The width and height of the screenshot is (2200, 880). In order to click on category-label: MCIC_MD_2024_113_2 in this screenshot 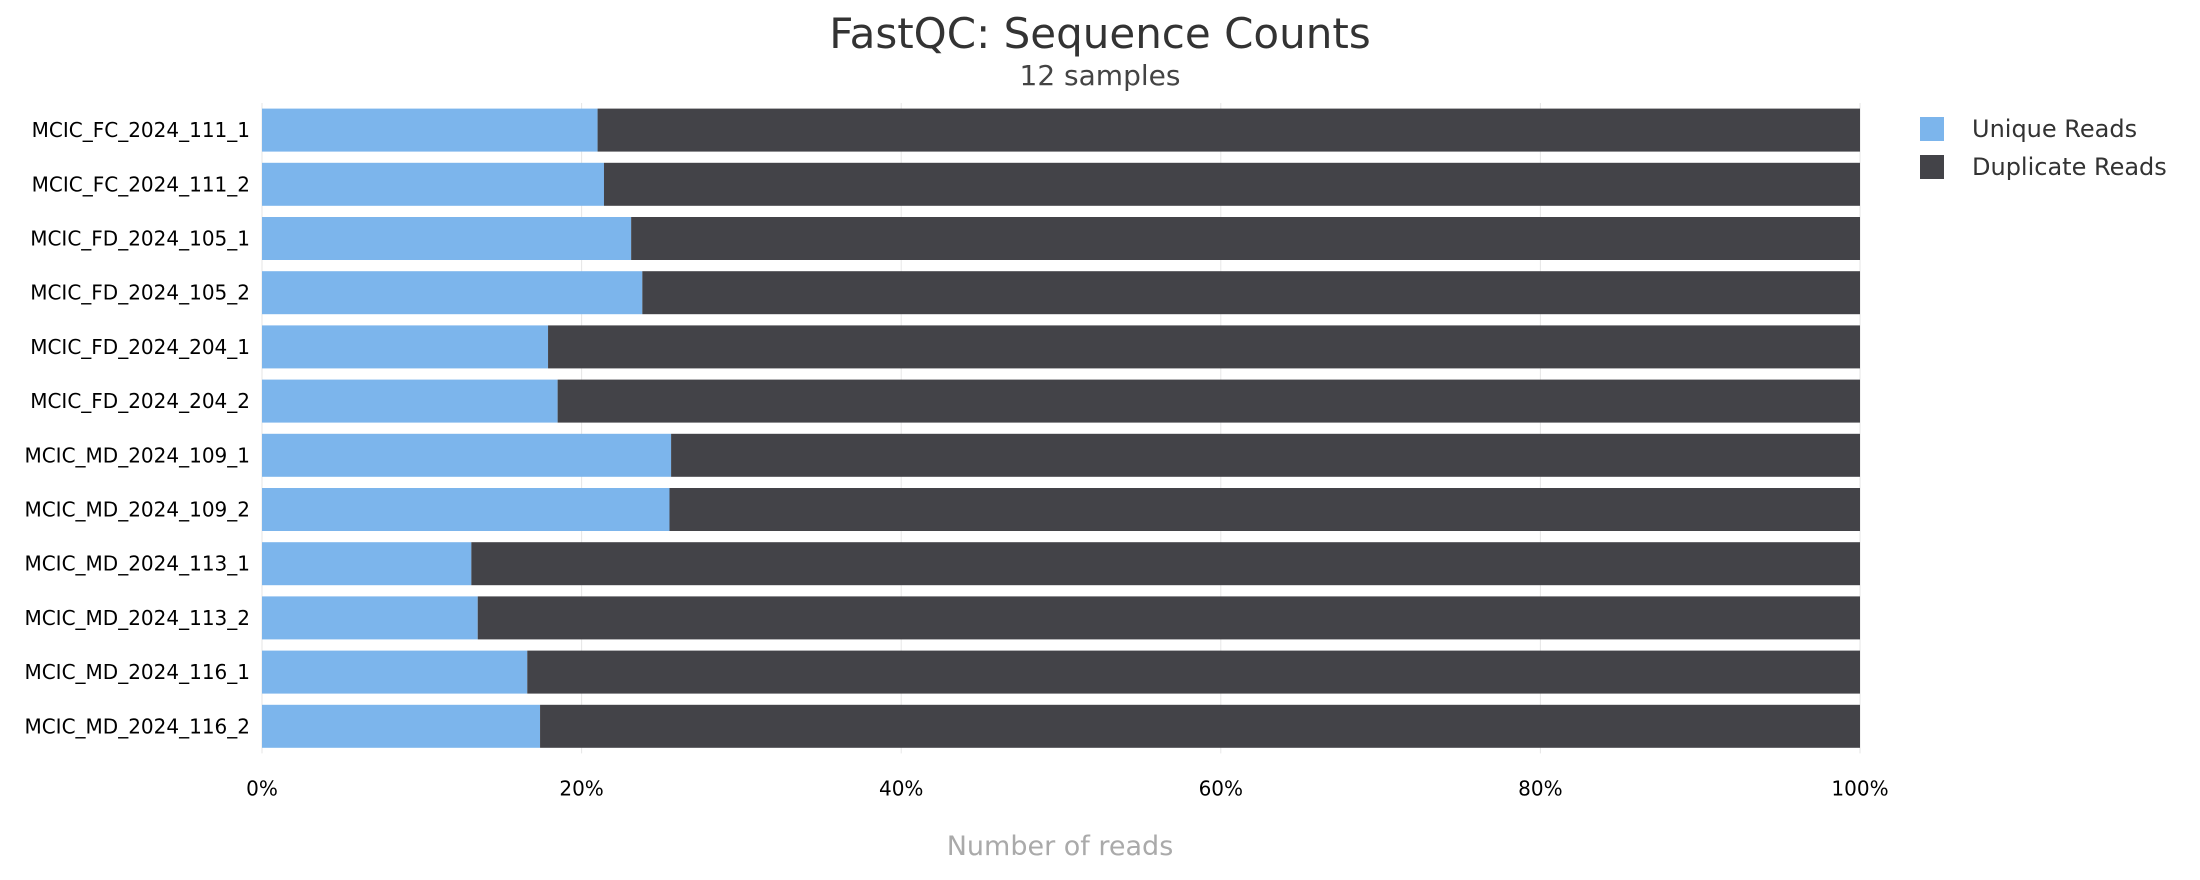, I will do `click(137, 618)`.